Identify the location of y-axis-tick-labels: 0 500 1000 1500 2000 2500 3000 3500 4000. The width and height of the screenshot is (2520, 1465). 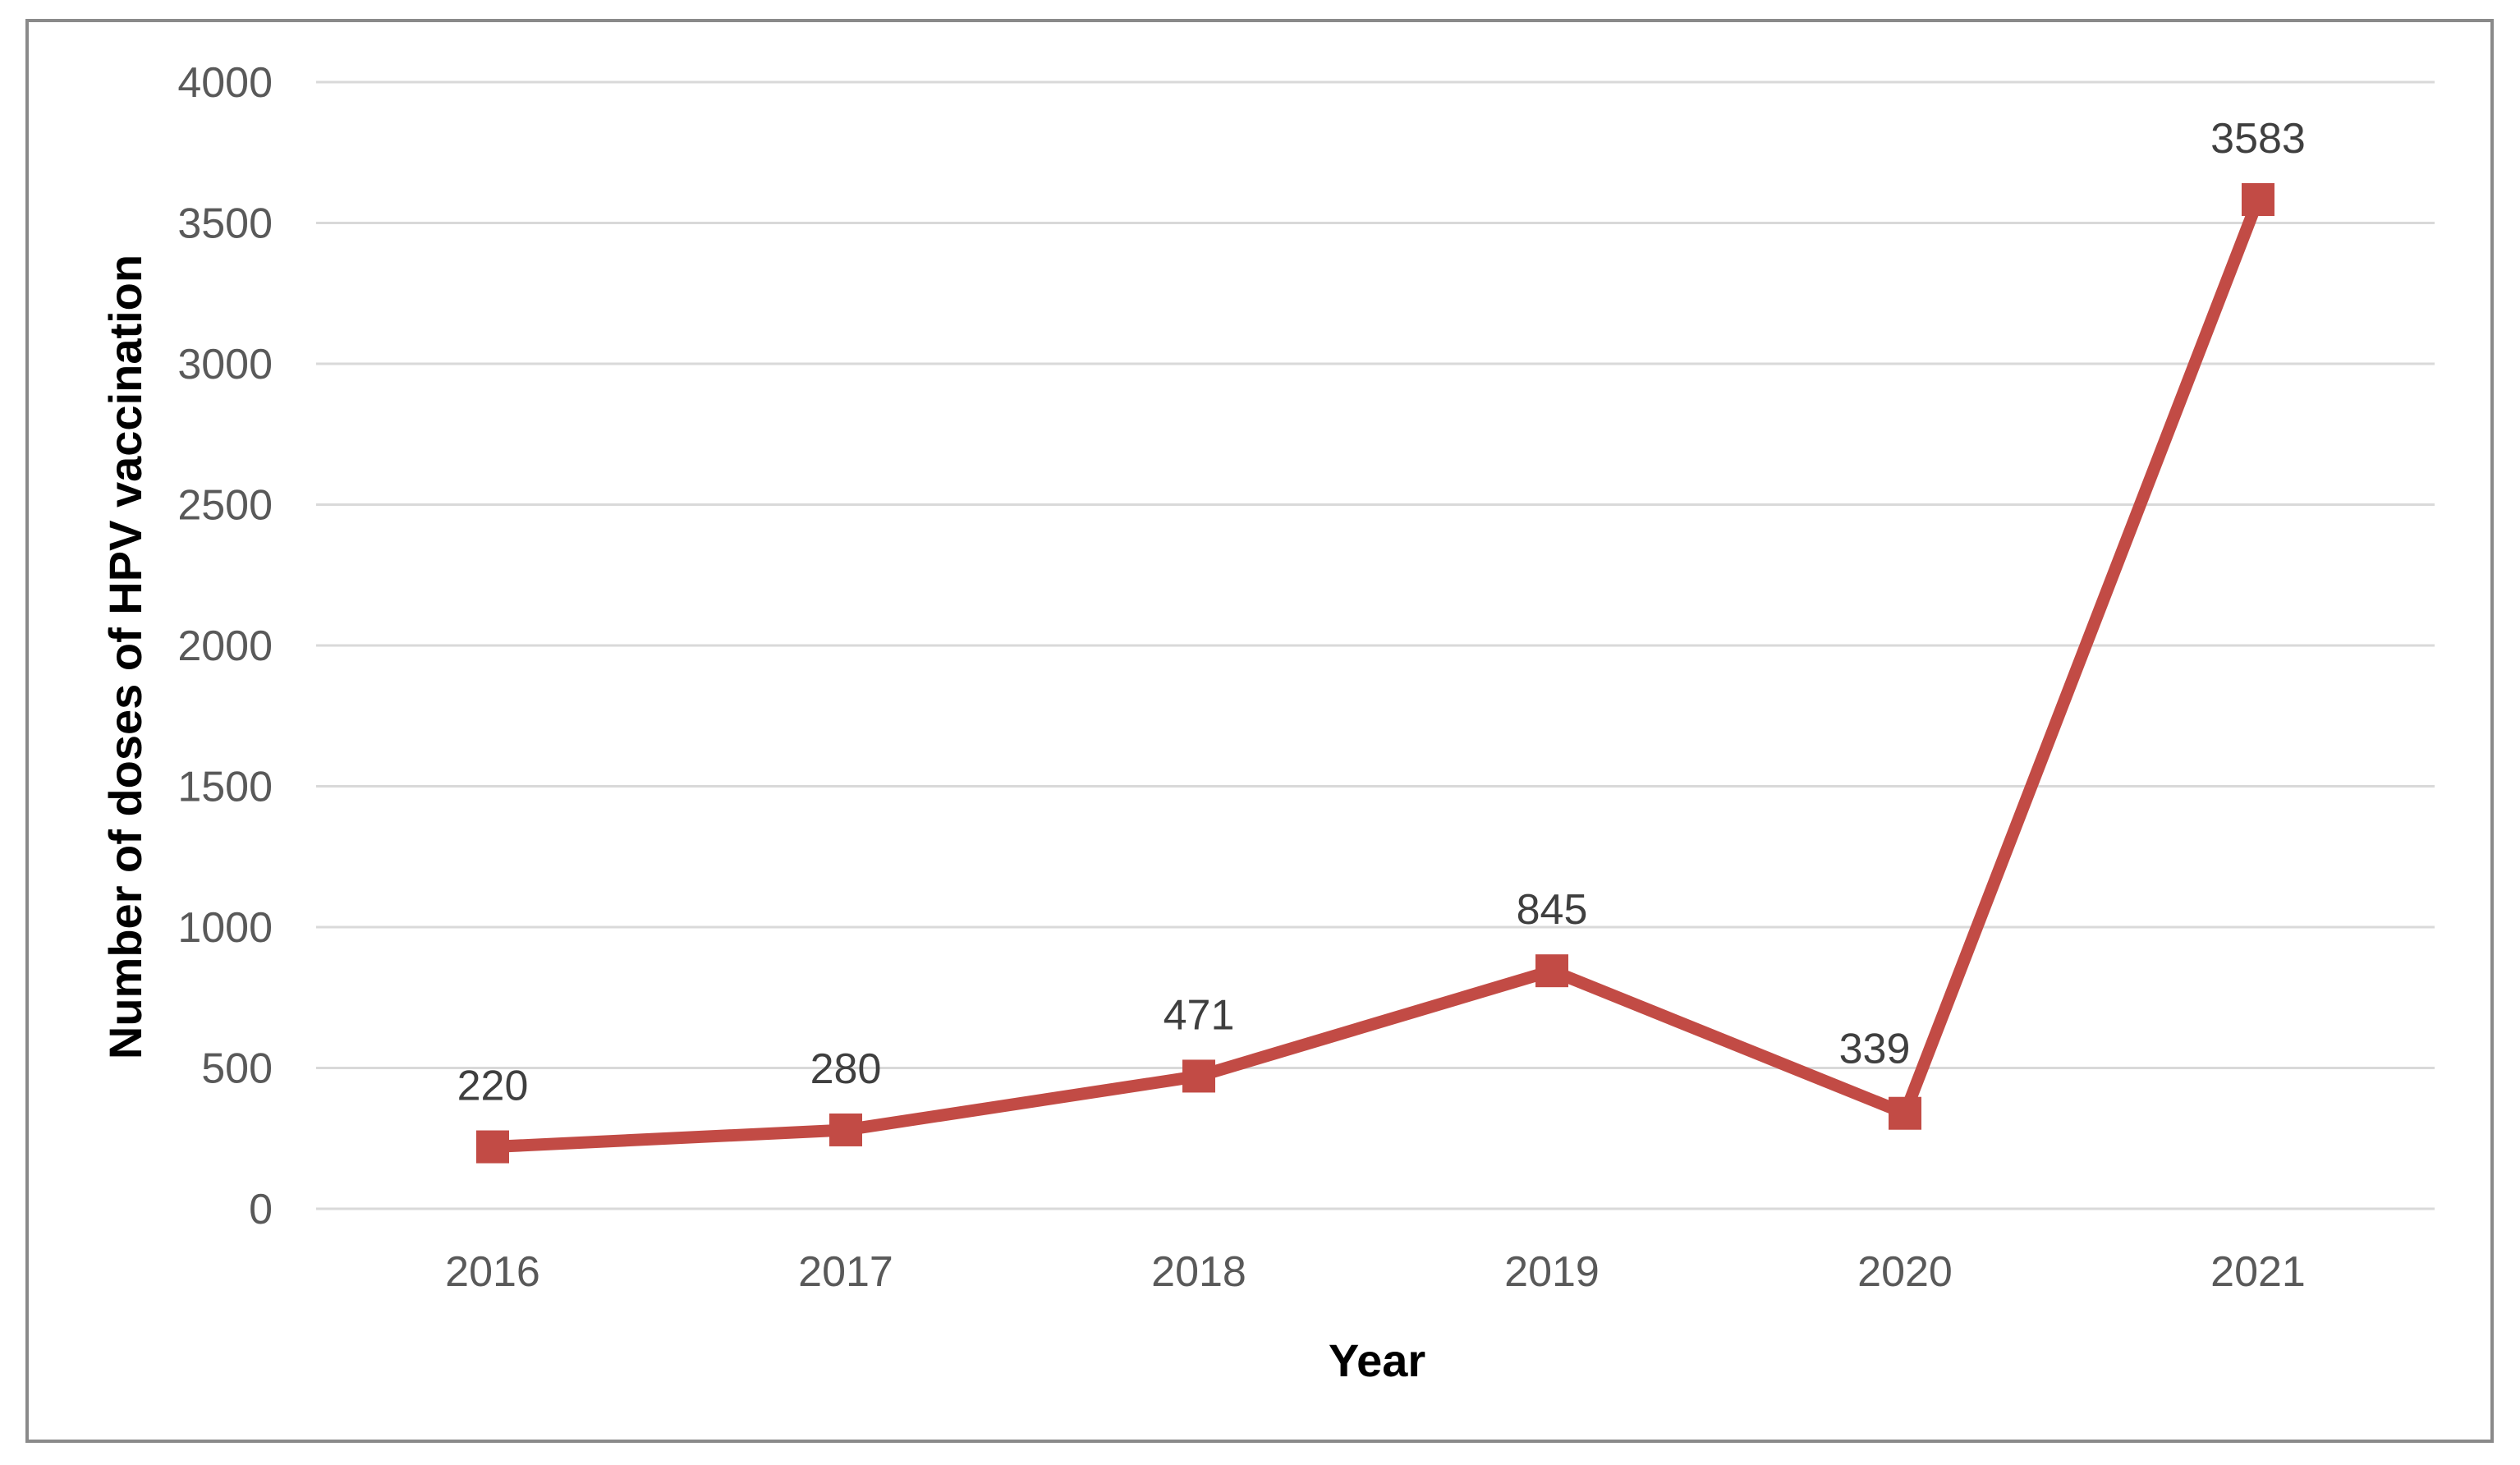
(225, 646).